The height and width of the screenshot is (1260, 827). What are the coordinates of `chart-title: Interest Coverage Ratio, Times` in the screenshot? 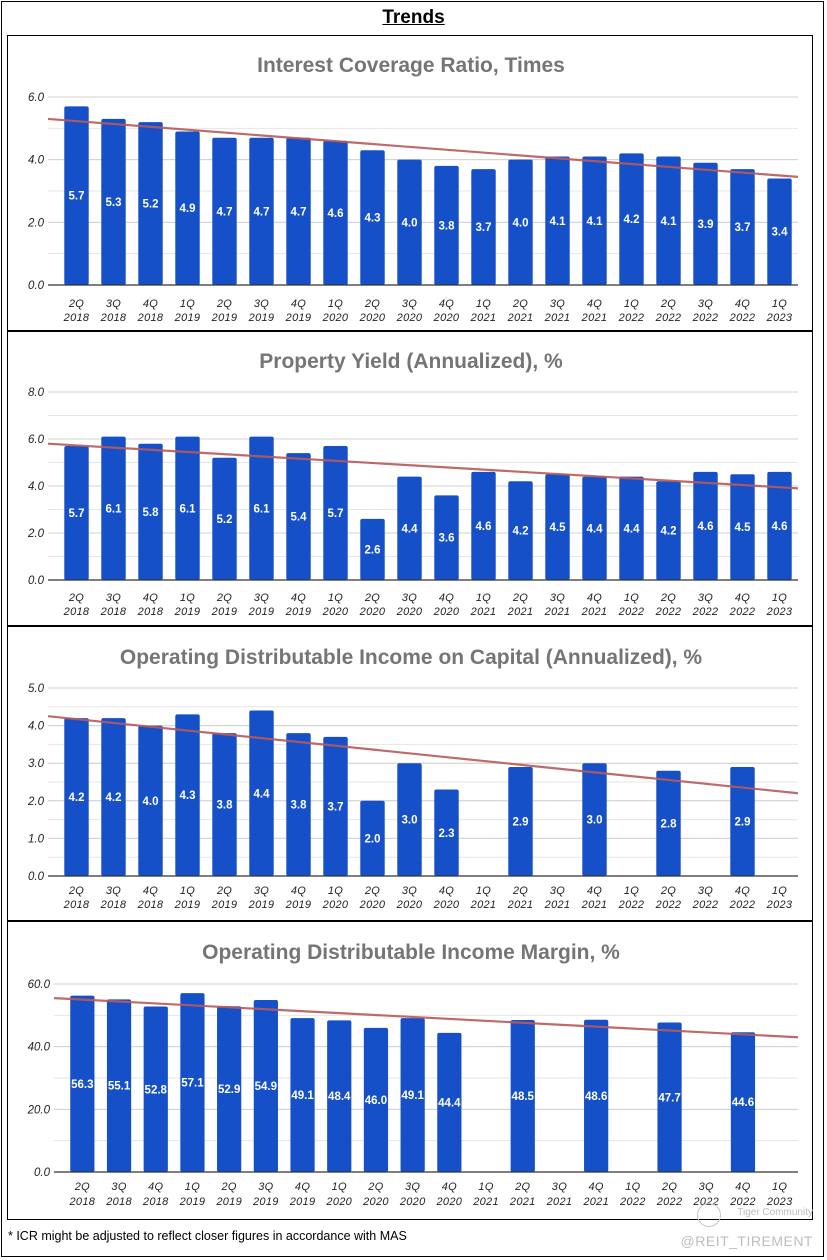 It's located at (411, 65).